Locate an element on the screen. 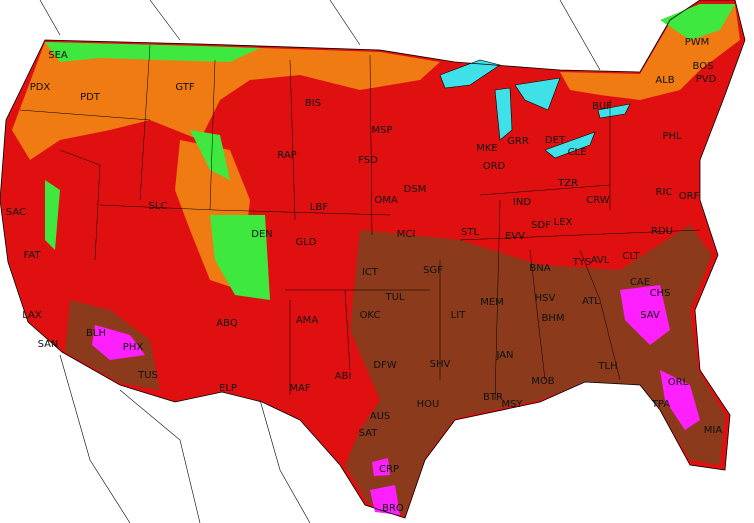  station-label: SAN is located at coordinates (48, 344).